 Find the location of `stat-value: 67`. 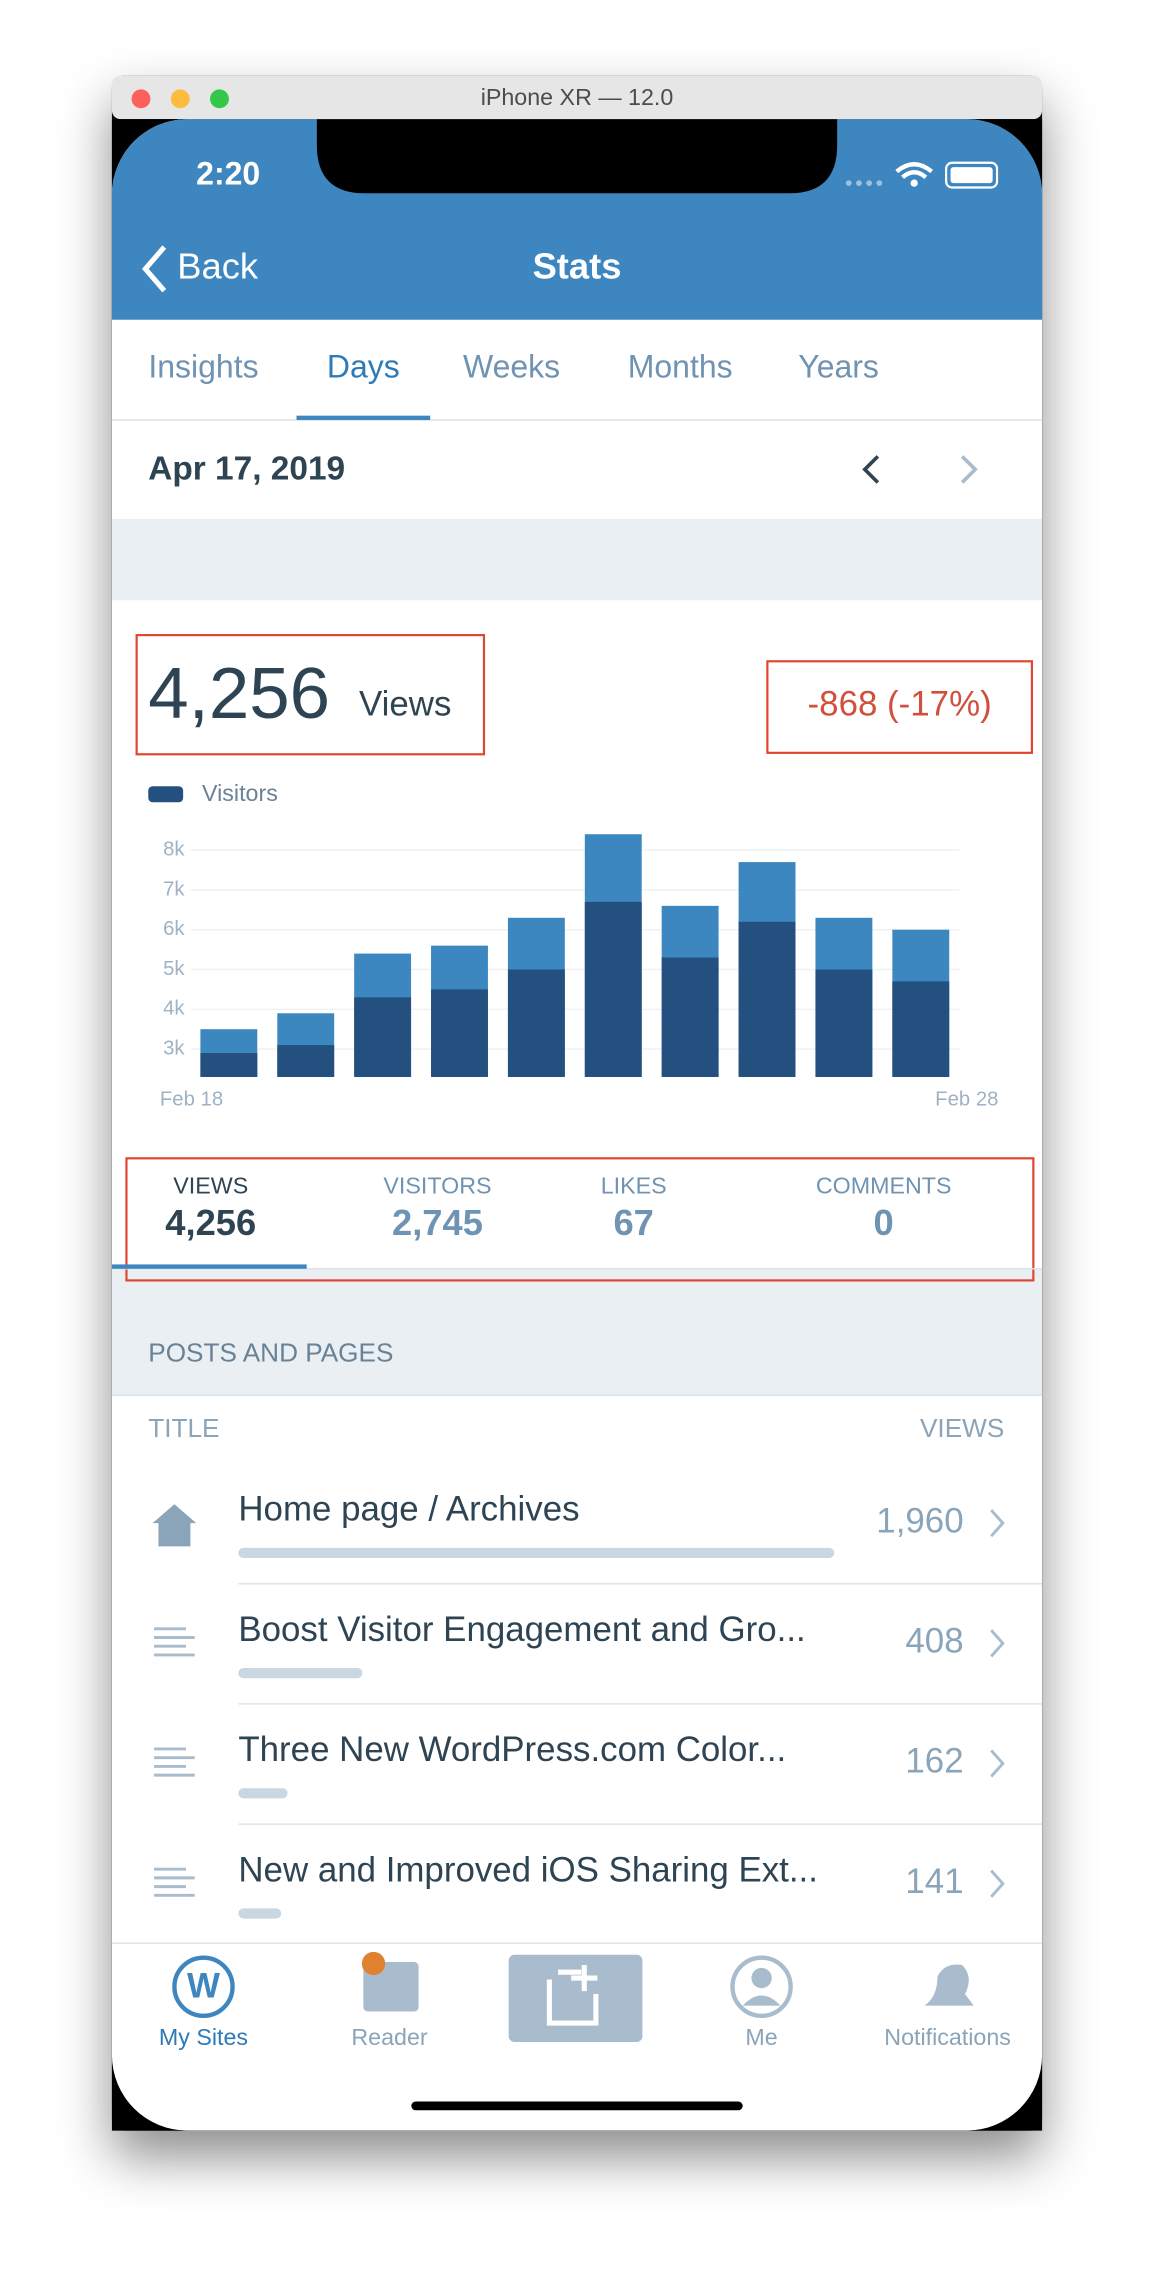

stat-value: 67 is located at coordinates (633, 1222).